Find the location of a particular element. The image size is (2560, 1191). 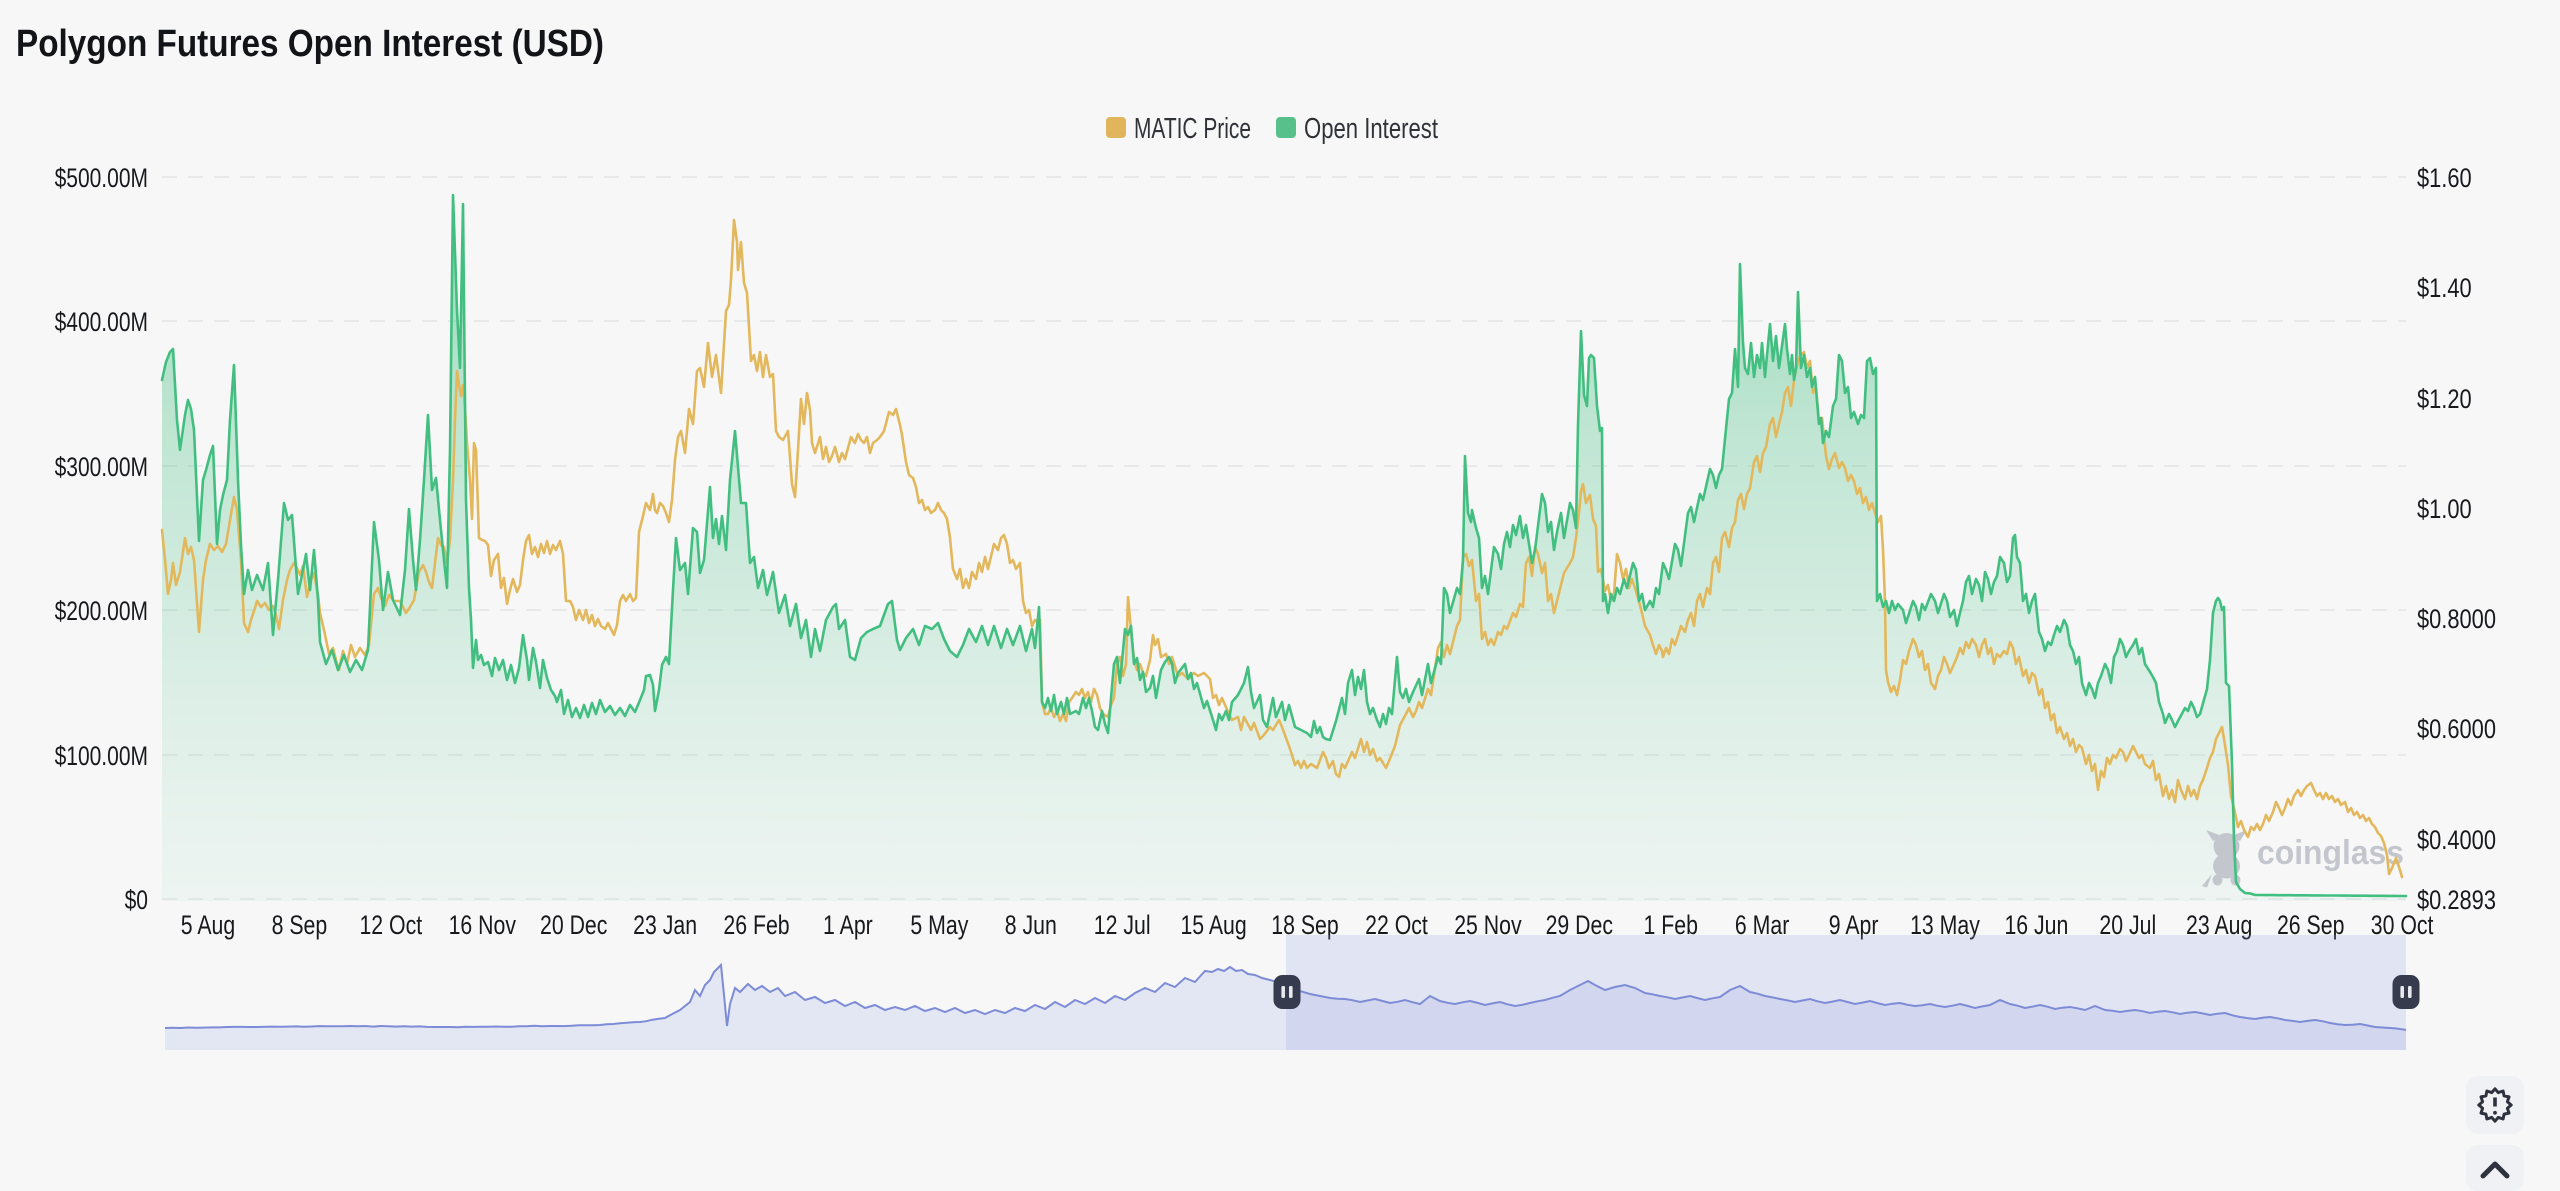

svg-text: 22 Oct is located at coordinates (1396, 925).